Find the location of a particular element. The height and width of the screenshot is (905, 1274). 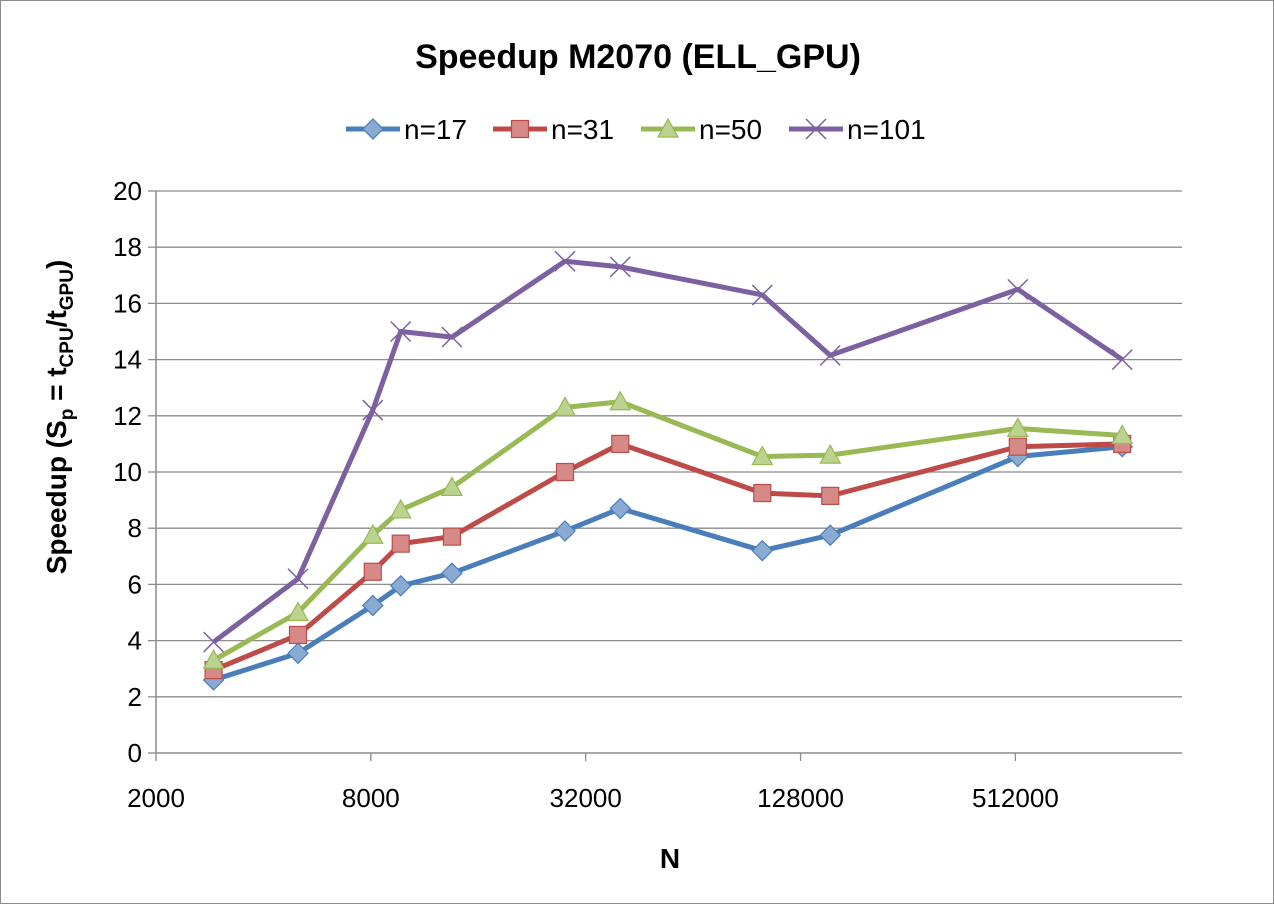

legend-label: n=50 is located at coordinates (730, 129).